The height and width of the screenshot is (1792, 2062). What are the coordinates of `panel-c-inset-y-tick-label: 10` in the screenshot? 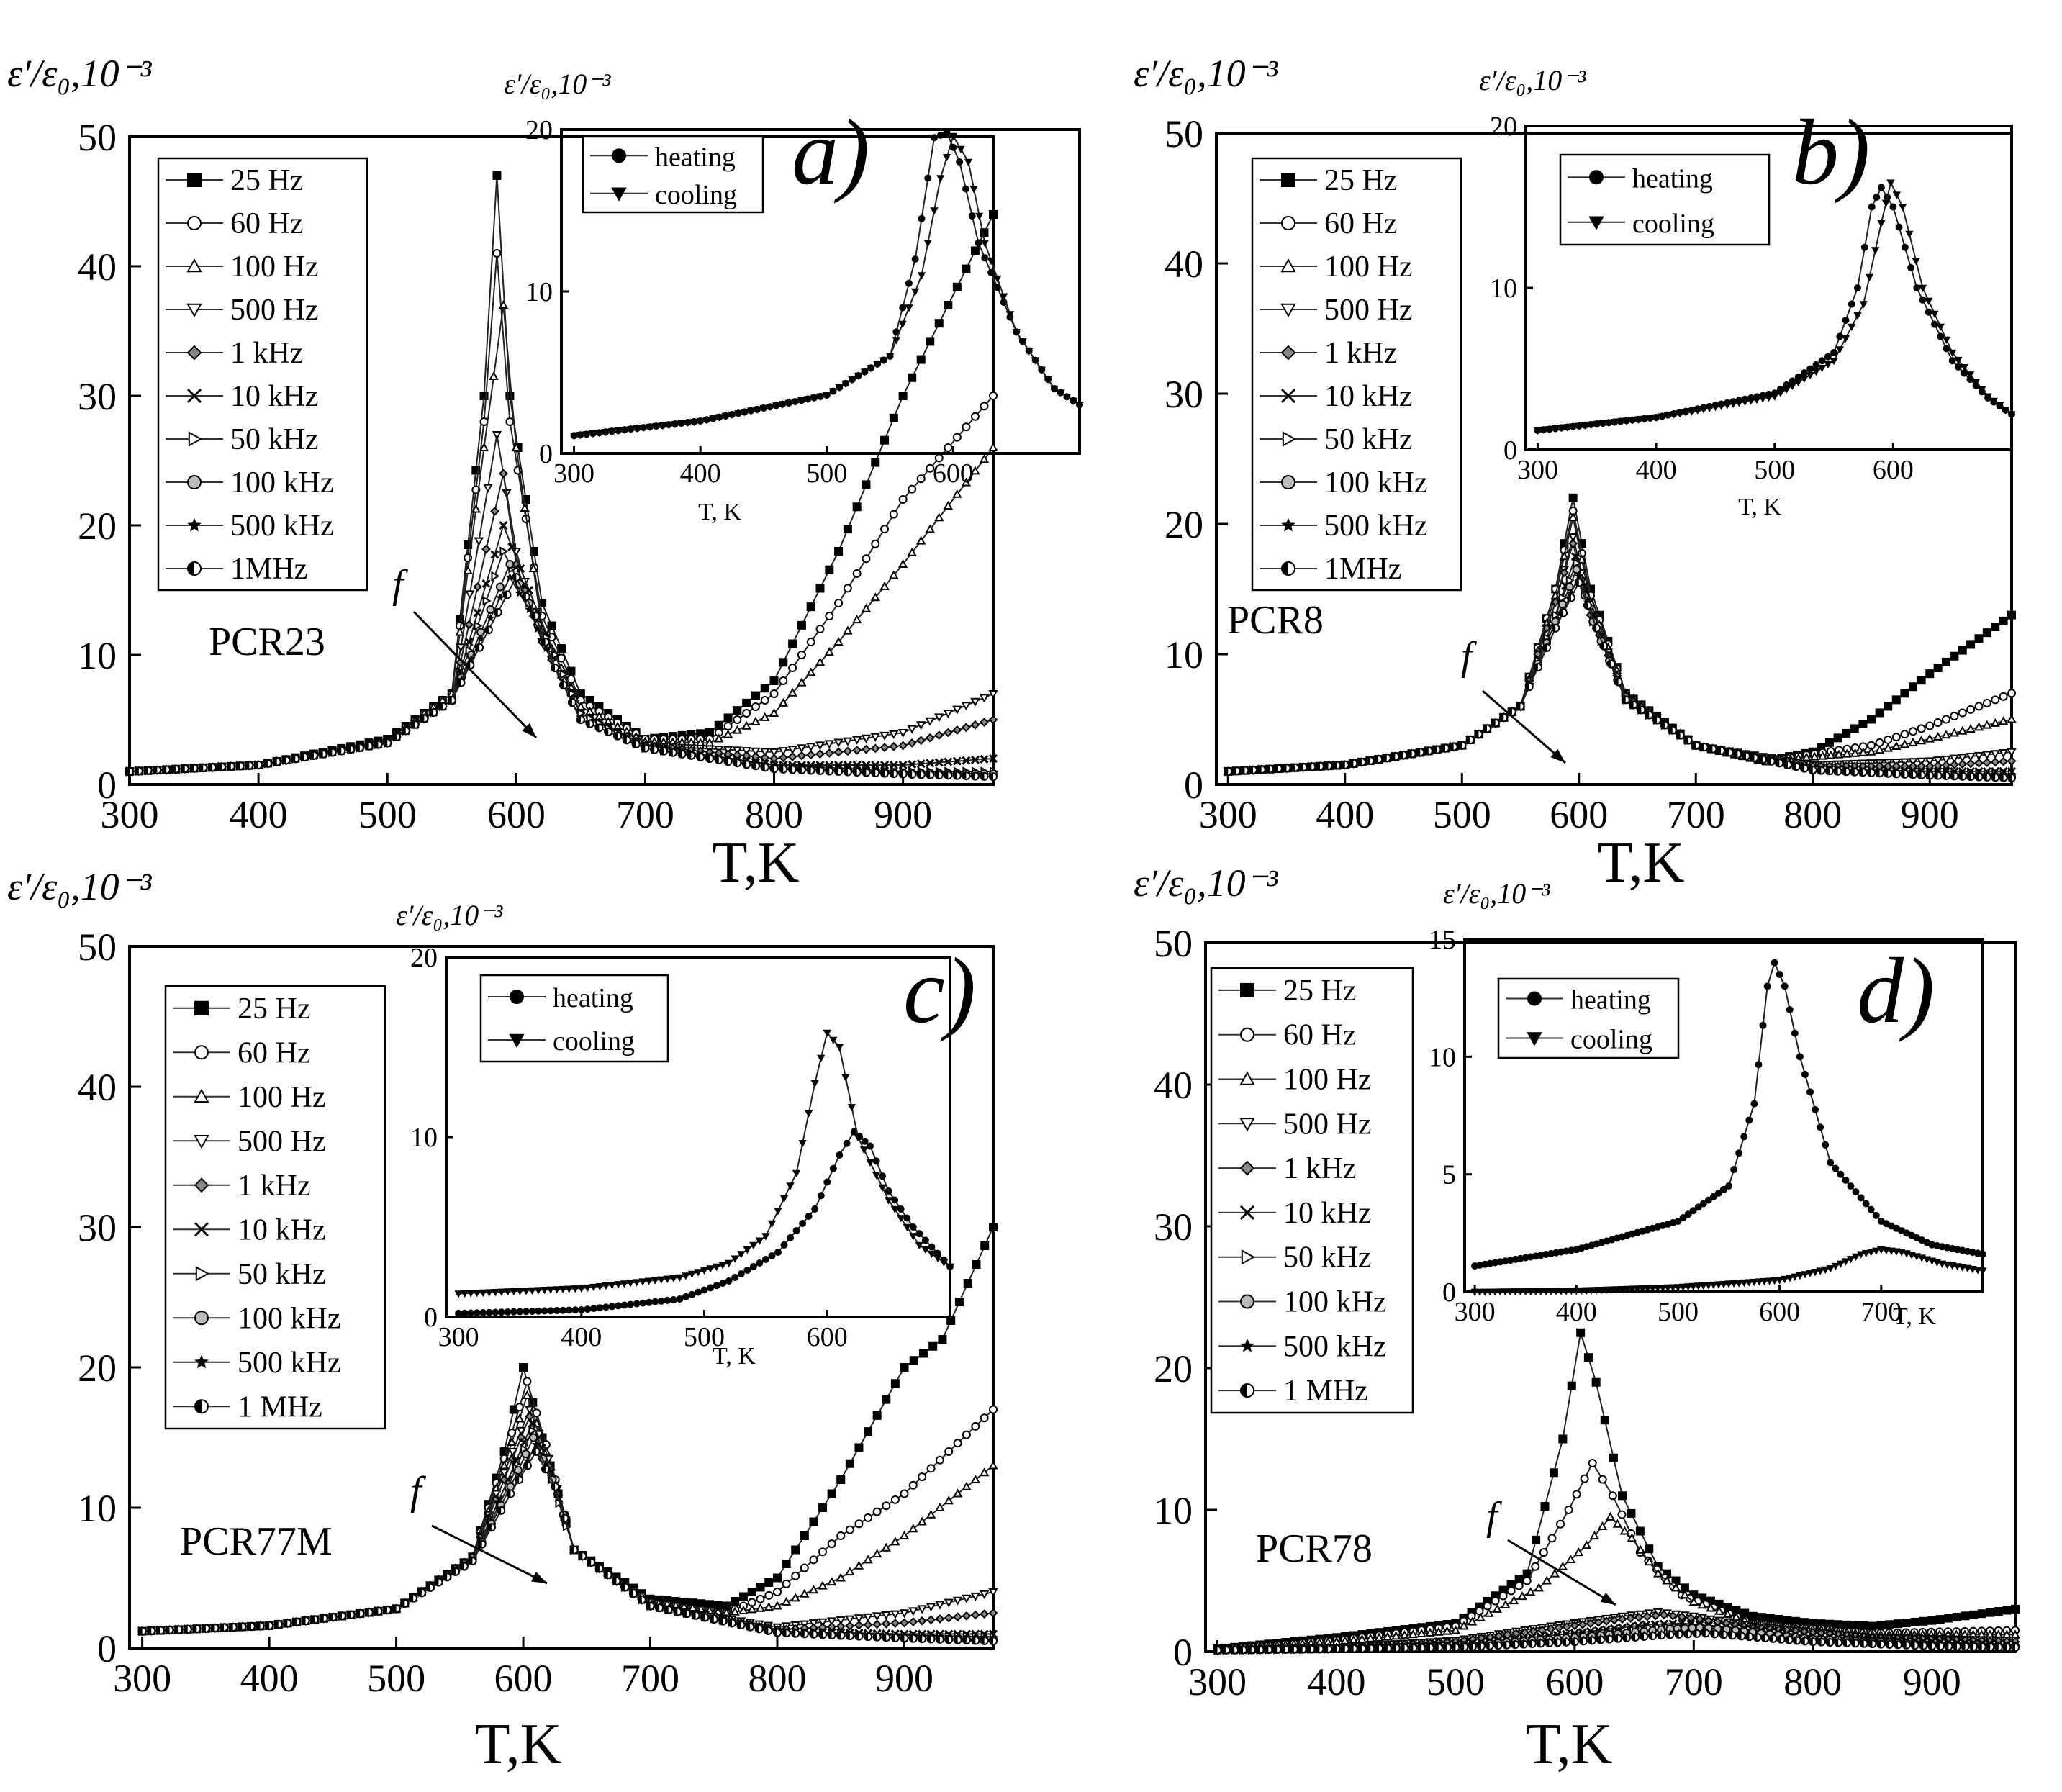 It's located at (424, 1138).